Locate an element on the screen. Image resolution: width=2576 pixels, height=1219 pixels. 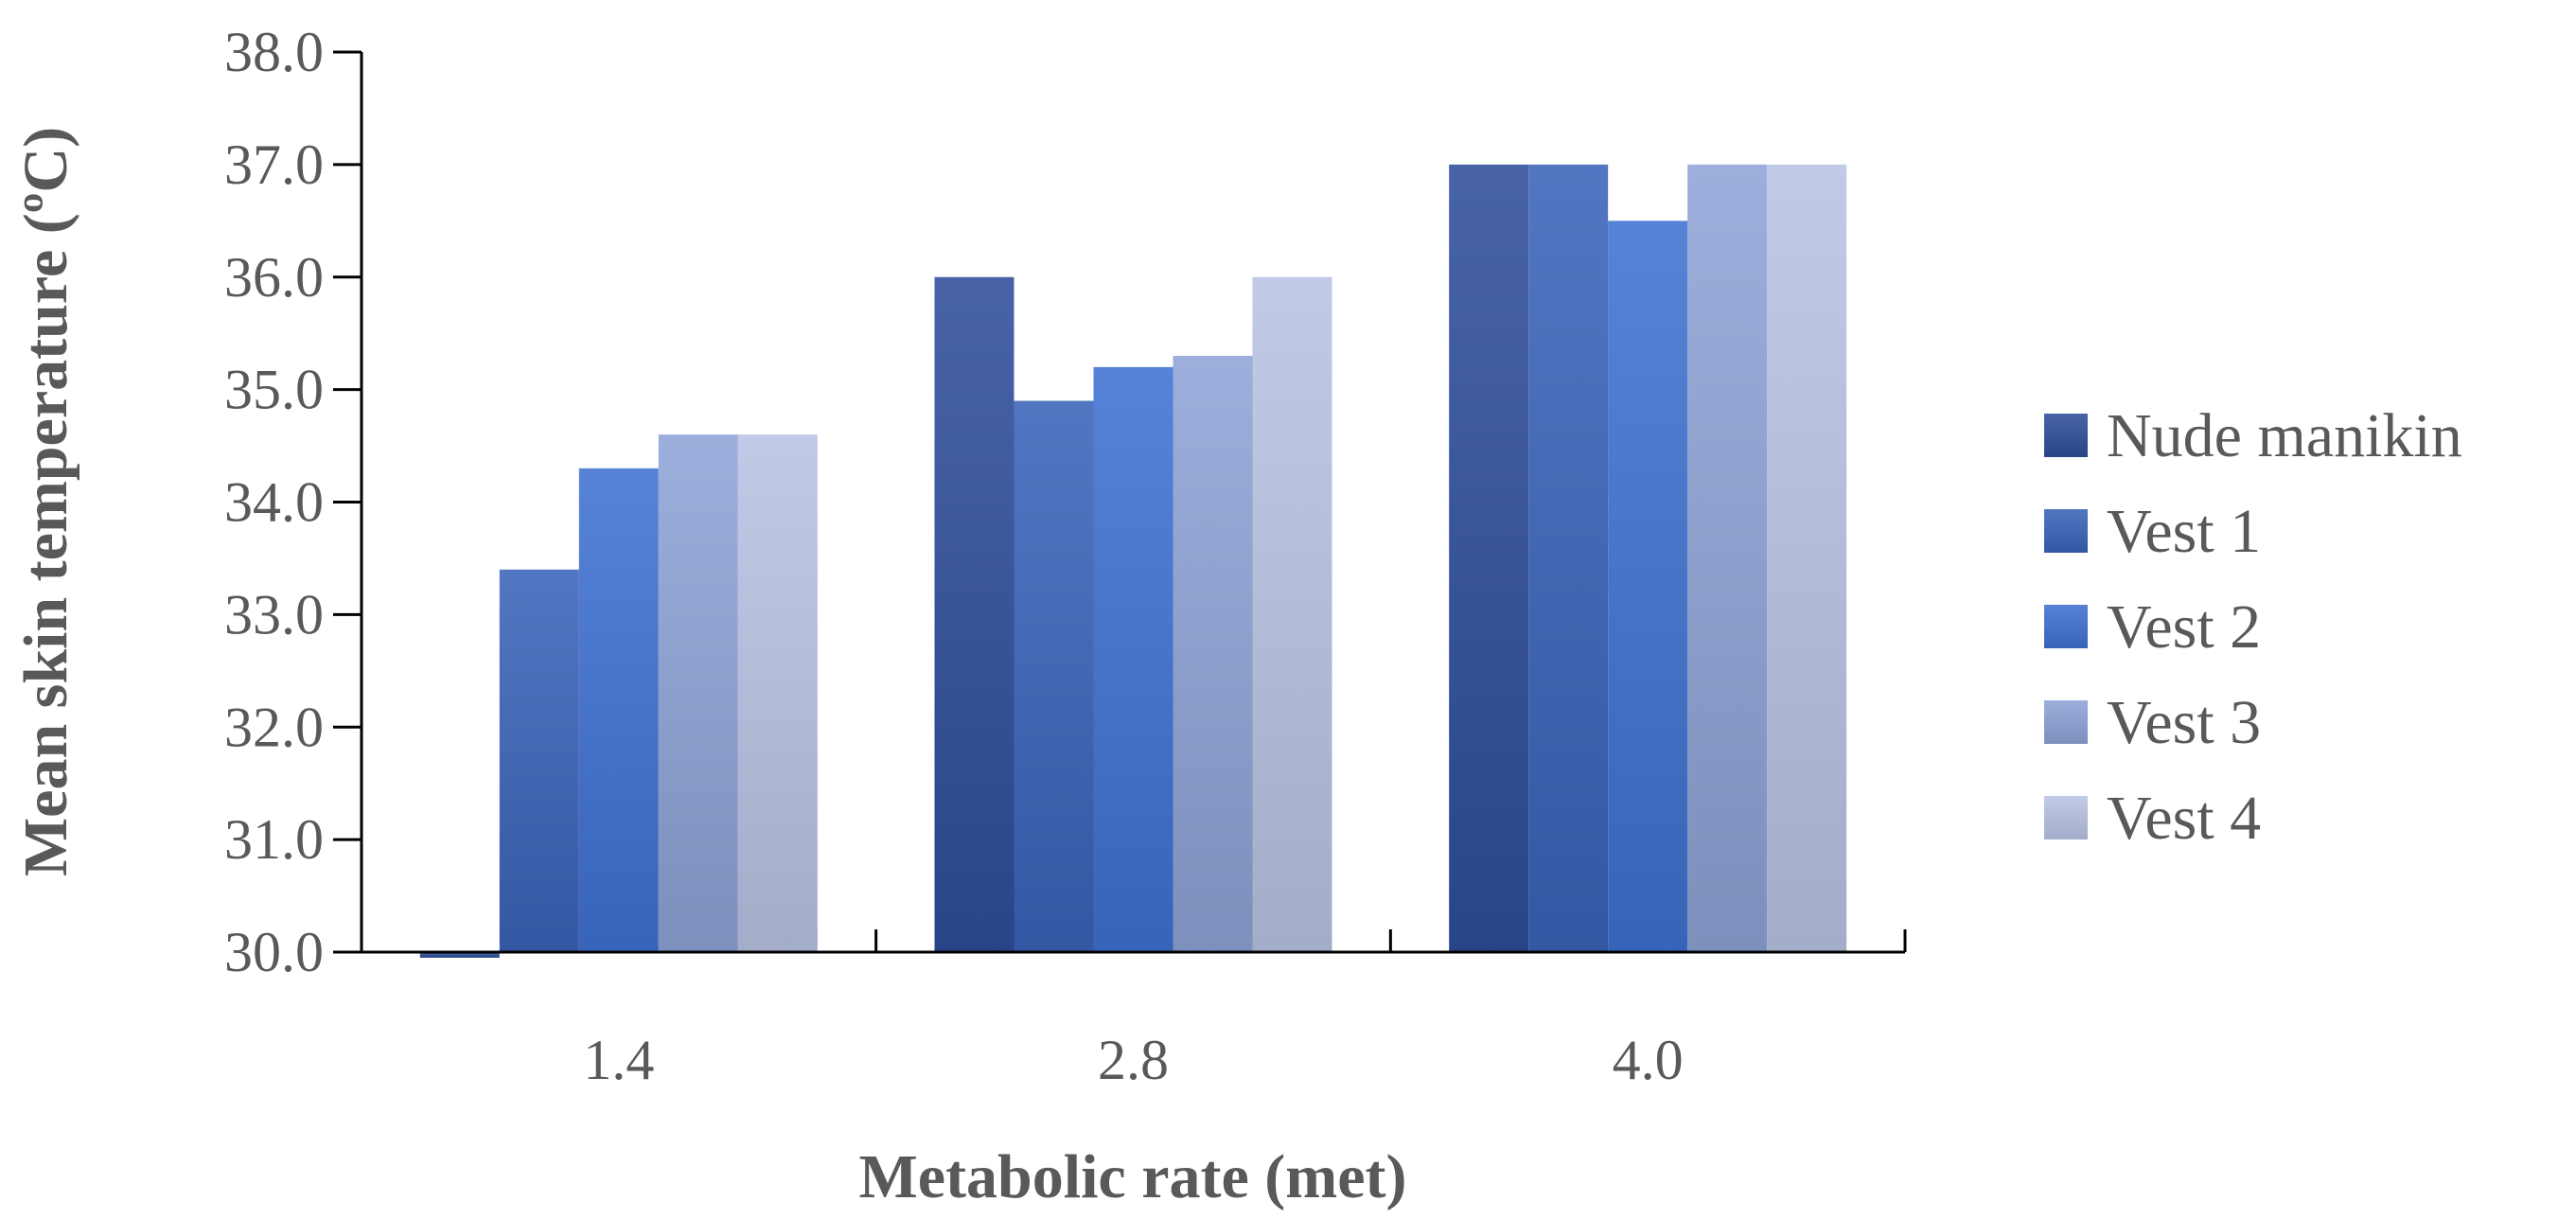
y-tick-label: 30.0 is located at coordinates (274, 952).